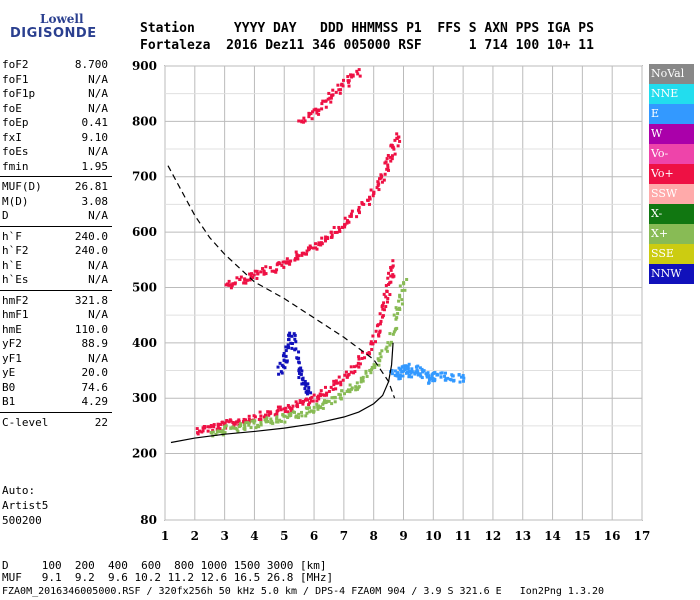  I want to click on x-tick-label: 9, so click(403, 536).